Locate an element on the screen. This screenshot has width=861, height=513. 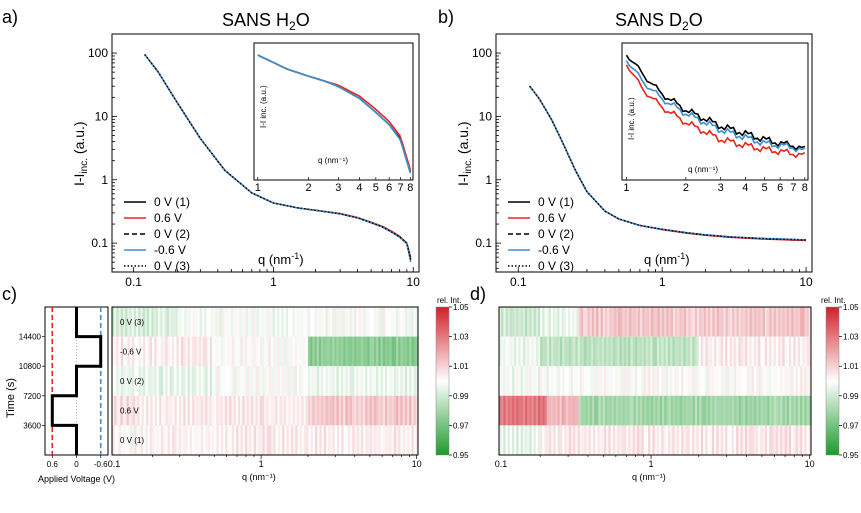
inset-xtick-label: 8 is located at coordinates (805, 188).